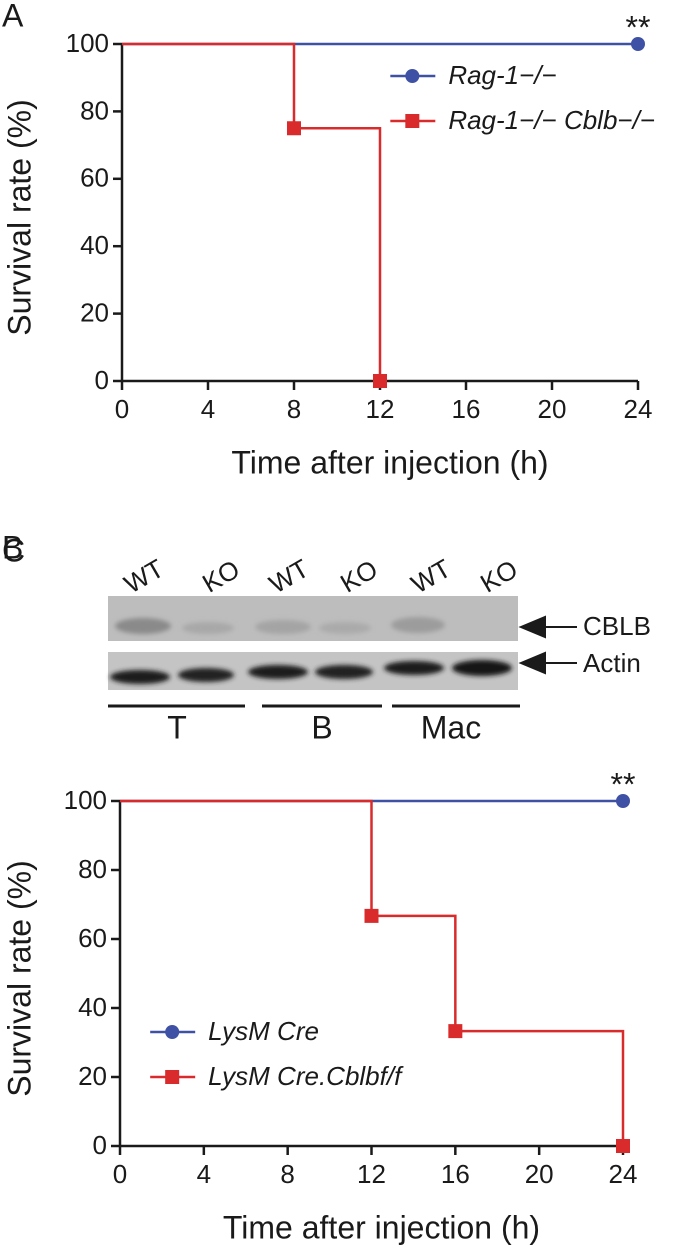 The height and width of the screenshot is (1255, 676). What do you see at coordinates (502, 75) in the screenshot?
I see `legend-label: Rag-1−/−` at bounding box center [502, 75].